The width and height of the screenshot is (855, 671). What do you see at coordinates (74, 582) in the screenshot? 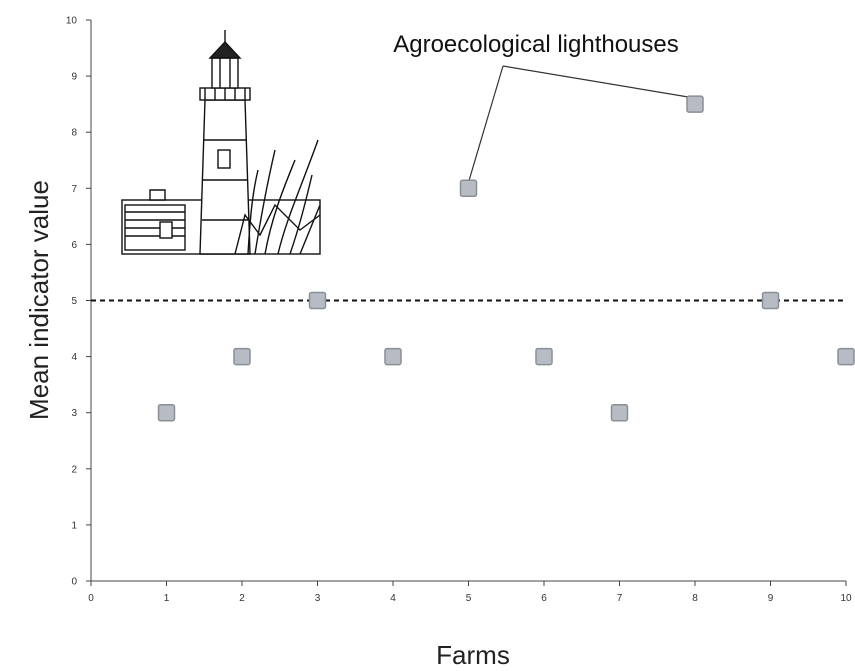
I see `y-tick-label: 0` at bounding box center [74, 582].